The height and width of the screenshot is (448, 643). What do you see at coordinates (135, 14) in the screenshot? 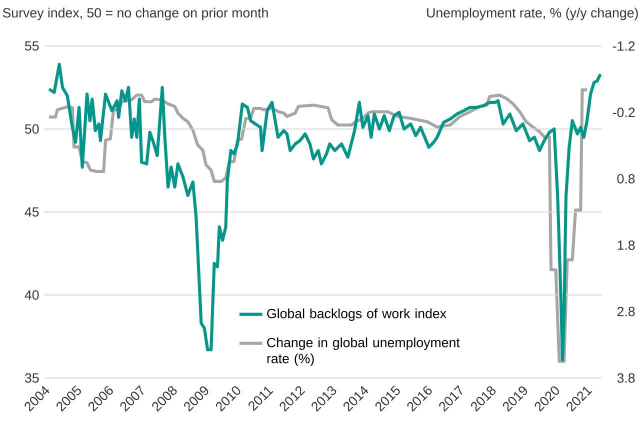
I see `y-axis-title: Survey index, 50 = no change on prior month` at bounding box center [135, 14].